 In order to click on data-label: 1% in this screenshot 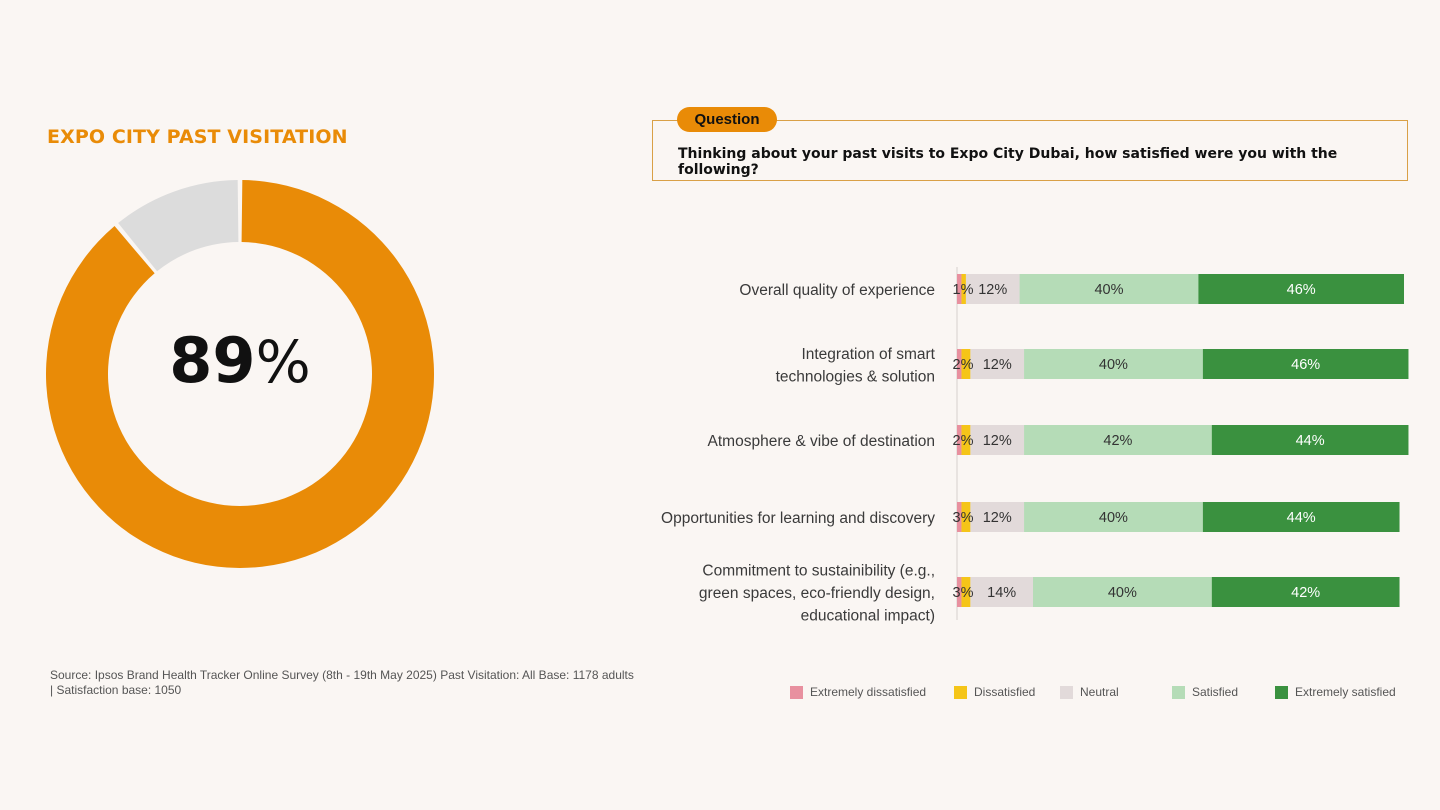, I will do `click(963, 290)`.